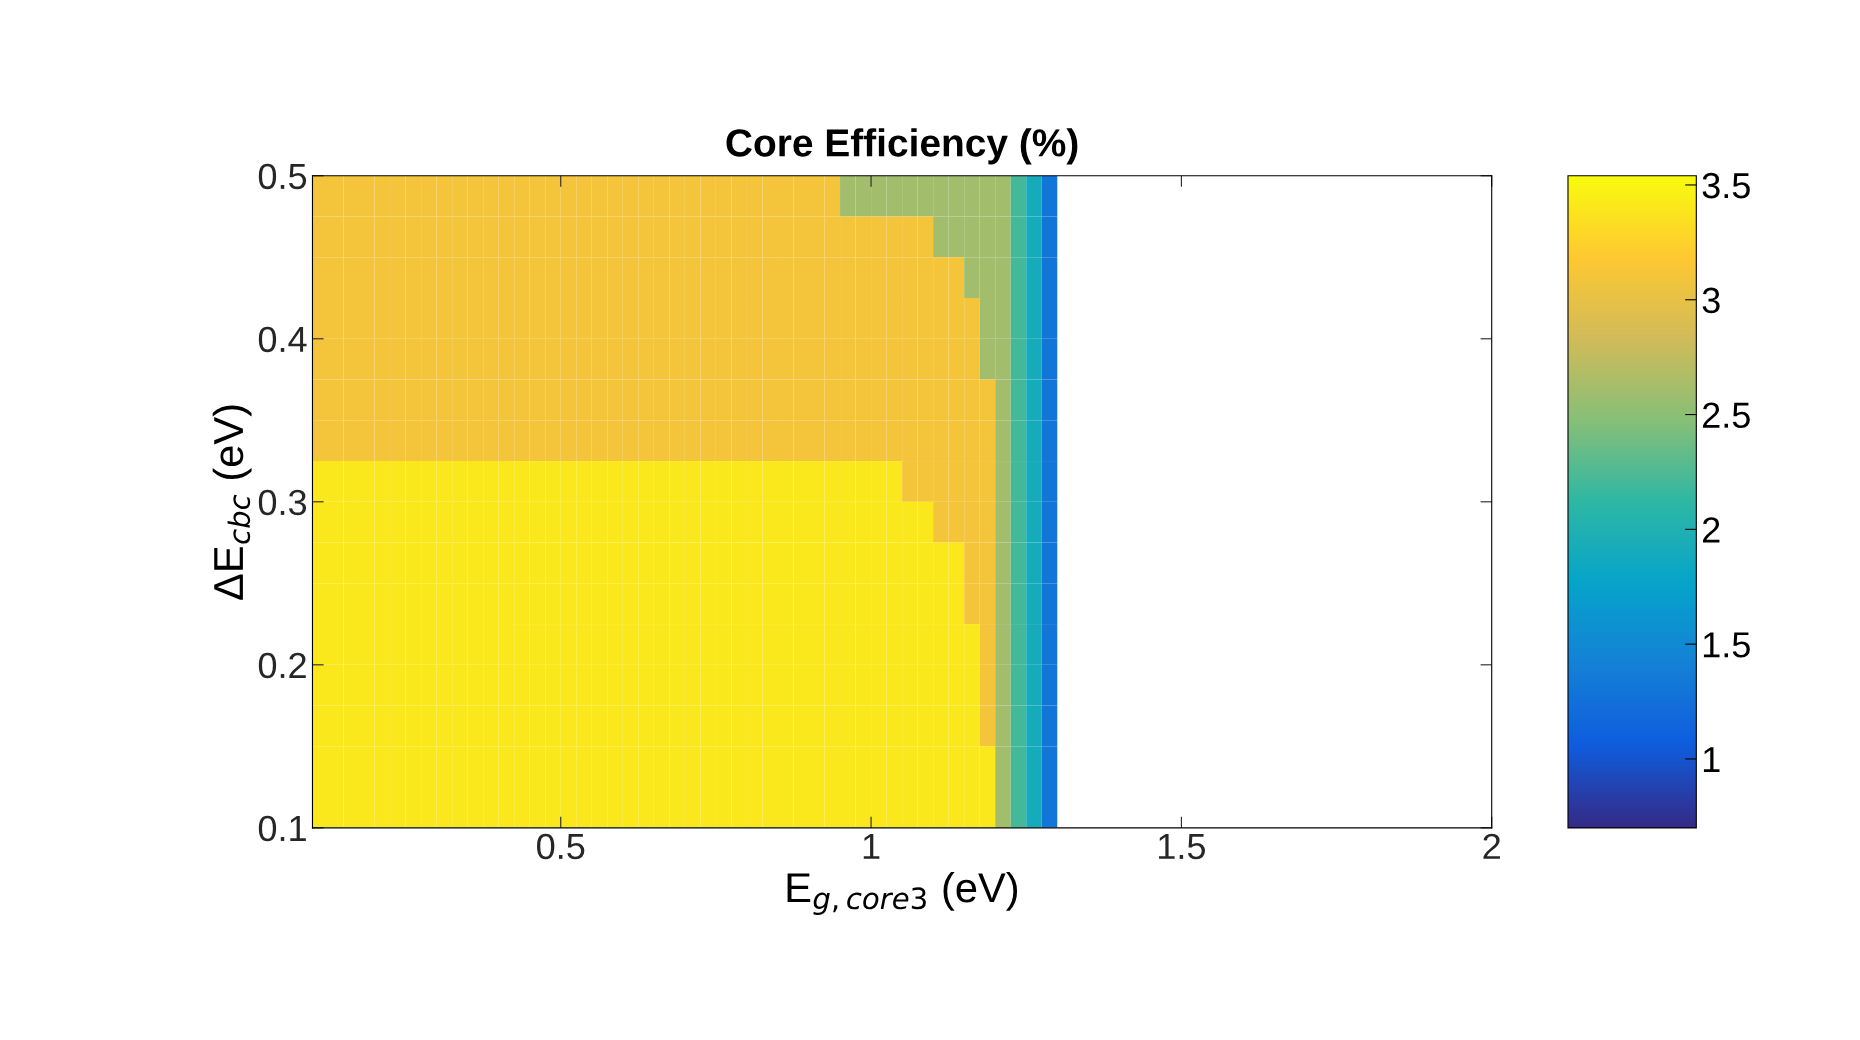  I want to click on y-tick-label: 0.2, so click(282, 665).